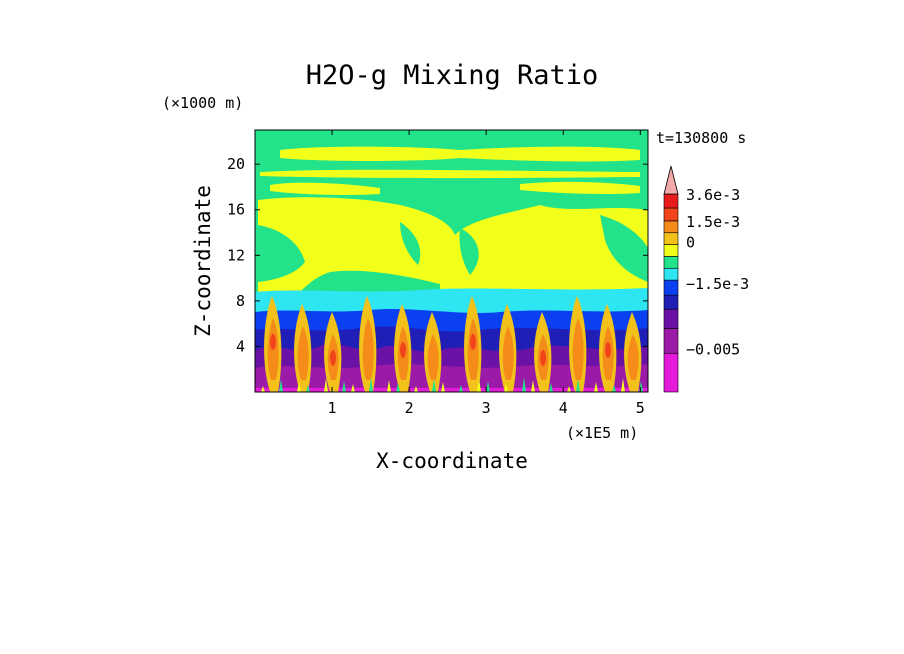 The height and width of the screenshot is (654, 904). I want to click on y-unit-label: (×1000 m), so click(202, 103).